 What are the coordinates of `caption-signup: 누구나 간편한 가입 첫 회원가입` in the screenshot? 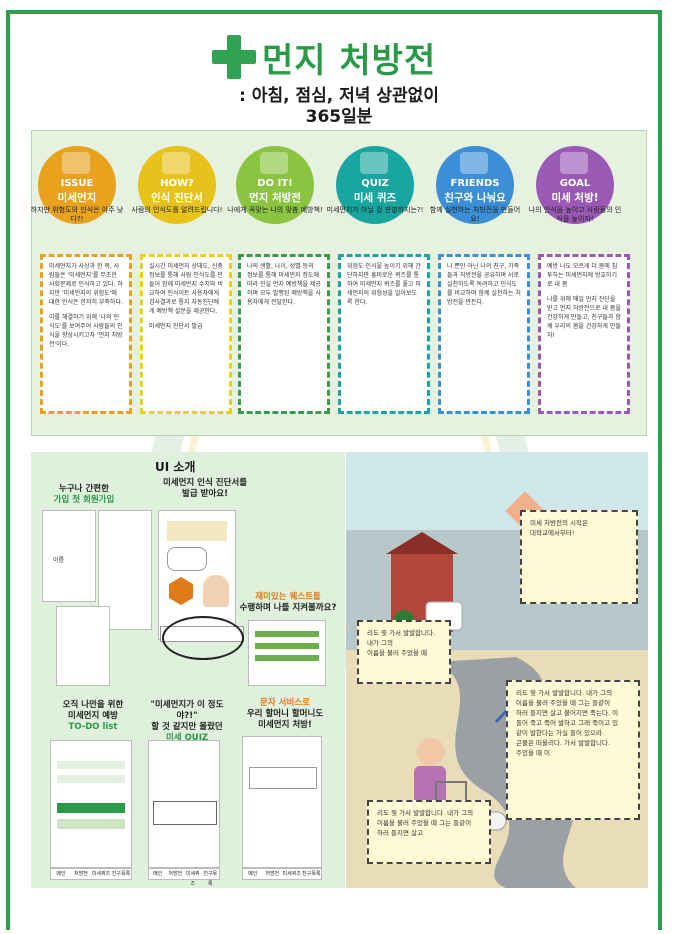 It's located at (84, 495).